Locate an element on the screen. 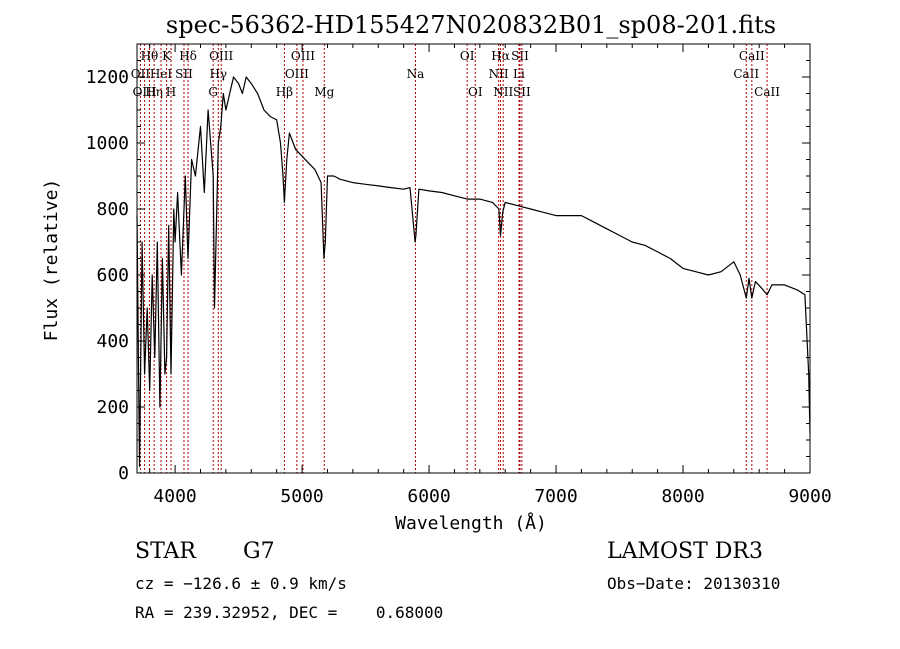  line-label: Hδ is located at coordinates (188, 56).